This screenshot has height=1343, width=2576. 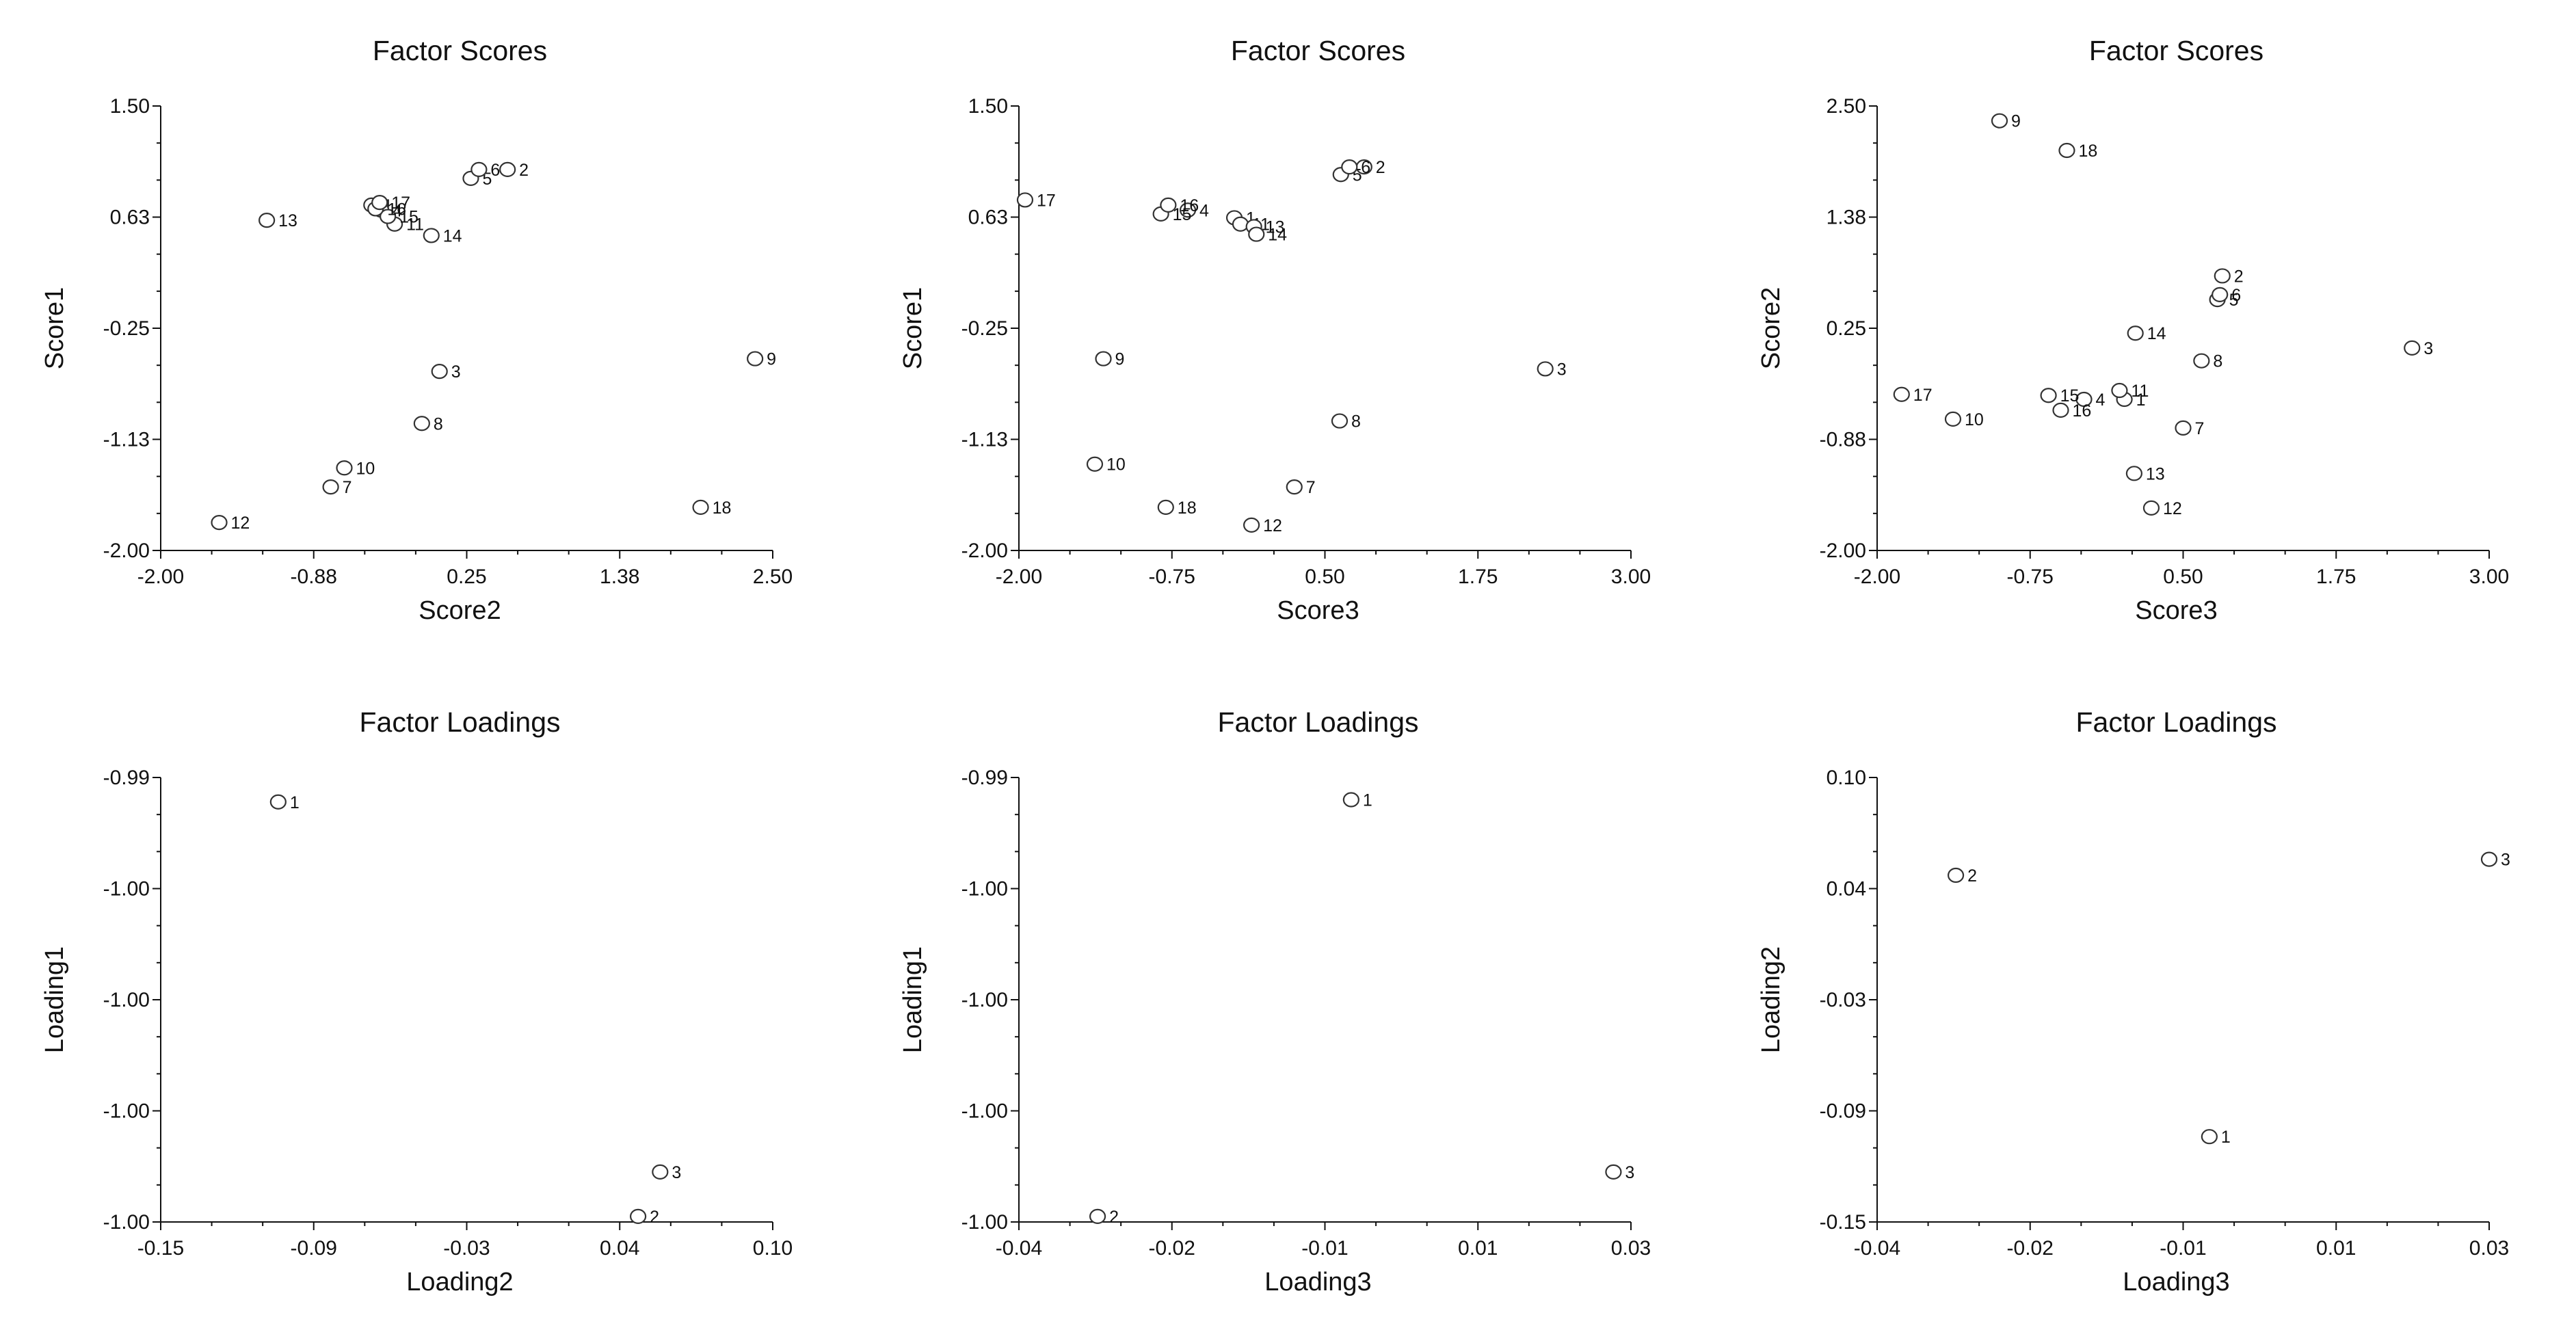 I want to click on point-label: 4, so click(x=2101, y=400).